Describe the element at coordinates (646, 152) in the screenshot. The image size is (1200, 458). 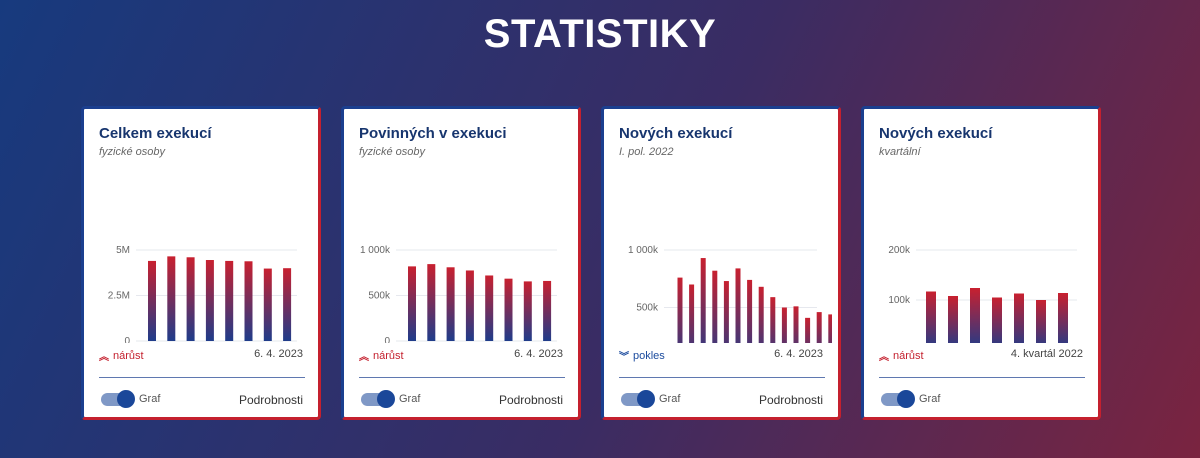
I see `card-subtitle: I. pol. 2022` at that location.